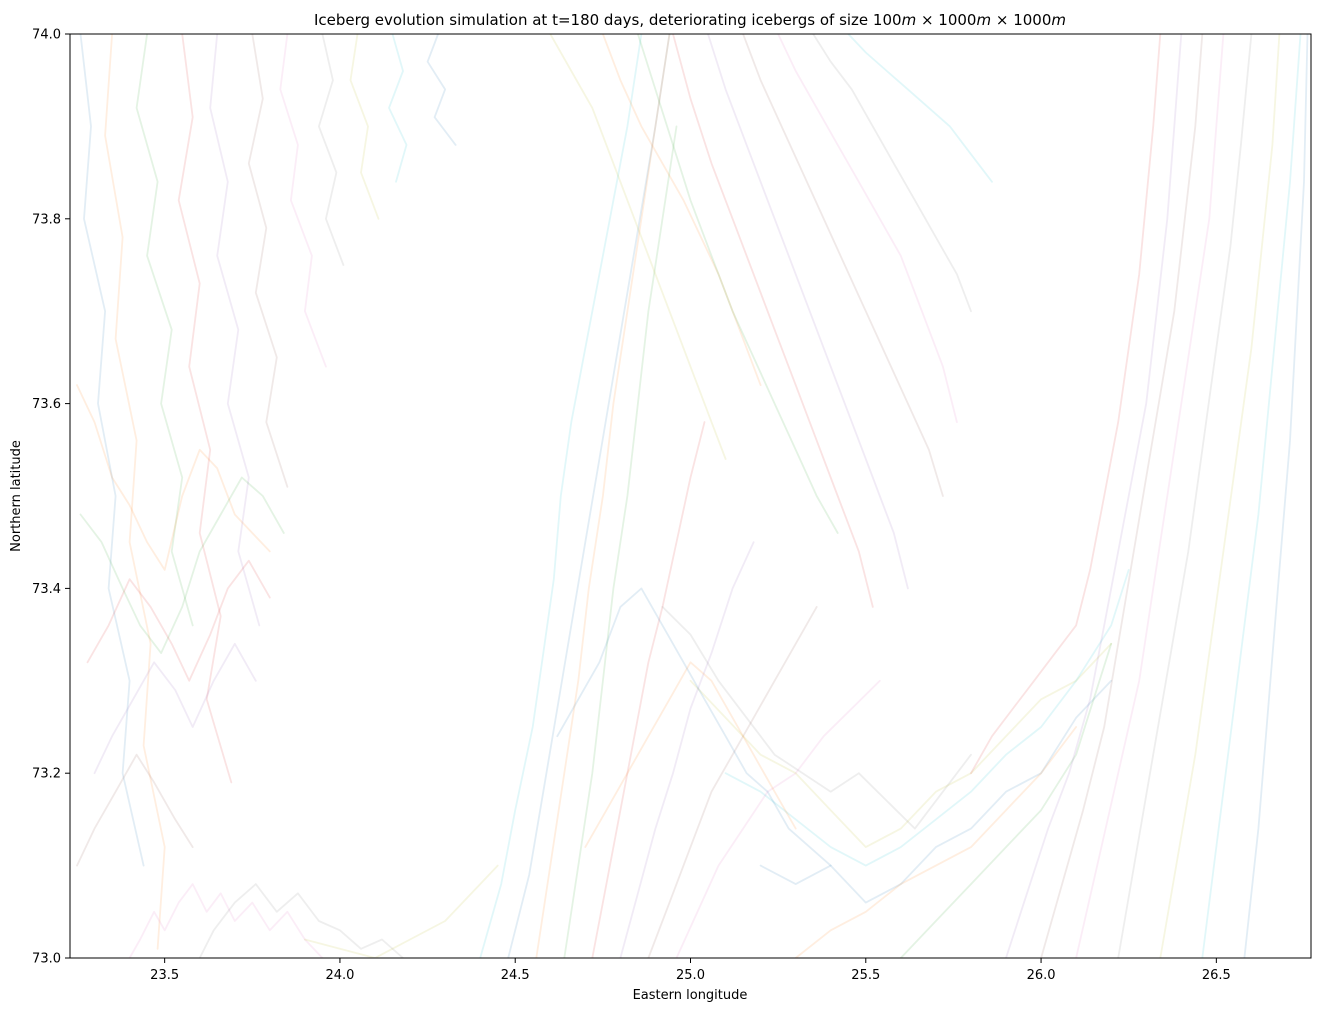 The height and width of the screenshot is (1011, 1320). Describe the element at coordinates (690, 975) in the screenshot. I see `x-tick-label: 25.0` at that location.